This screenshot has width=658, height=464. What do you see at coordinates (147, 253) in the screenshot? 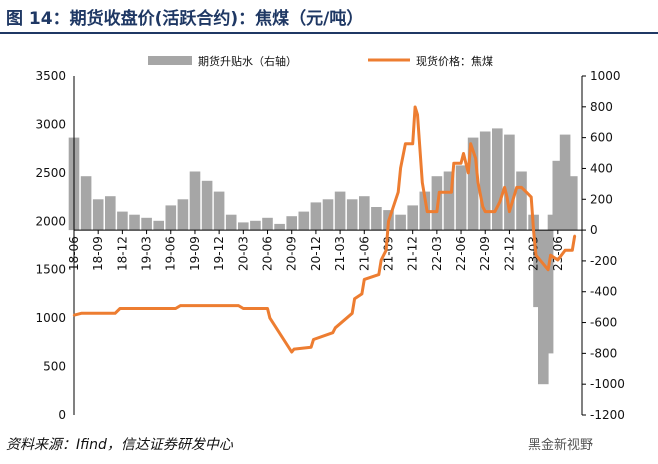
I see `x-tick-label: 19-03` at bounding box center [147, 253].